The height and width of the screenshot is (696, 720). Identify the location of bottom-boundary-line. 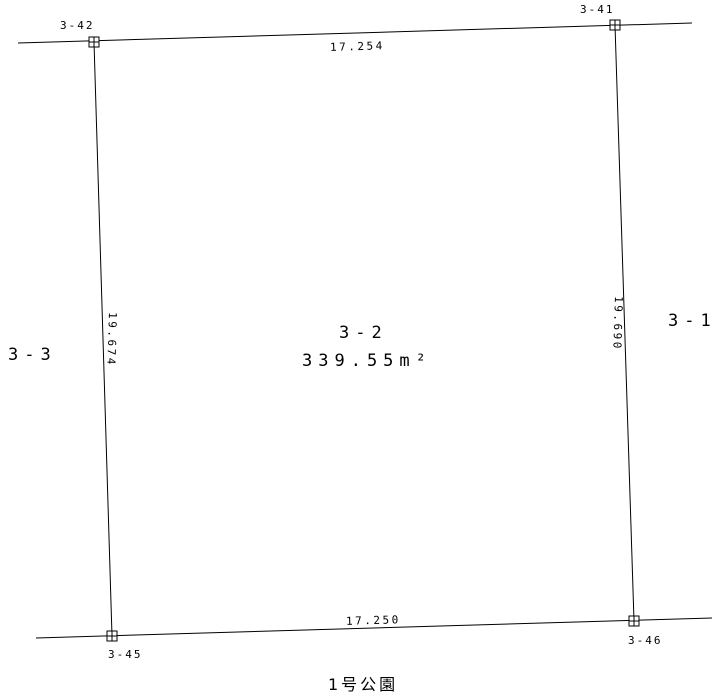
(374, 628).